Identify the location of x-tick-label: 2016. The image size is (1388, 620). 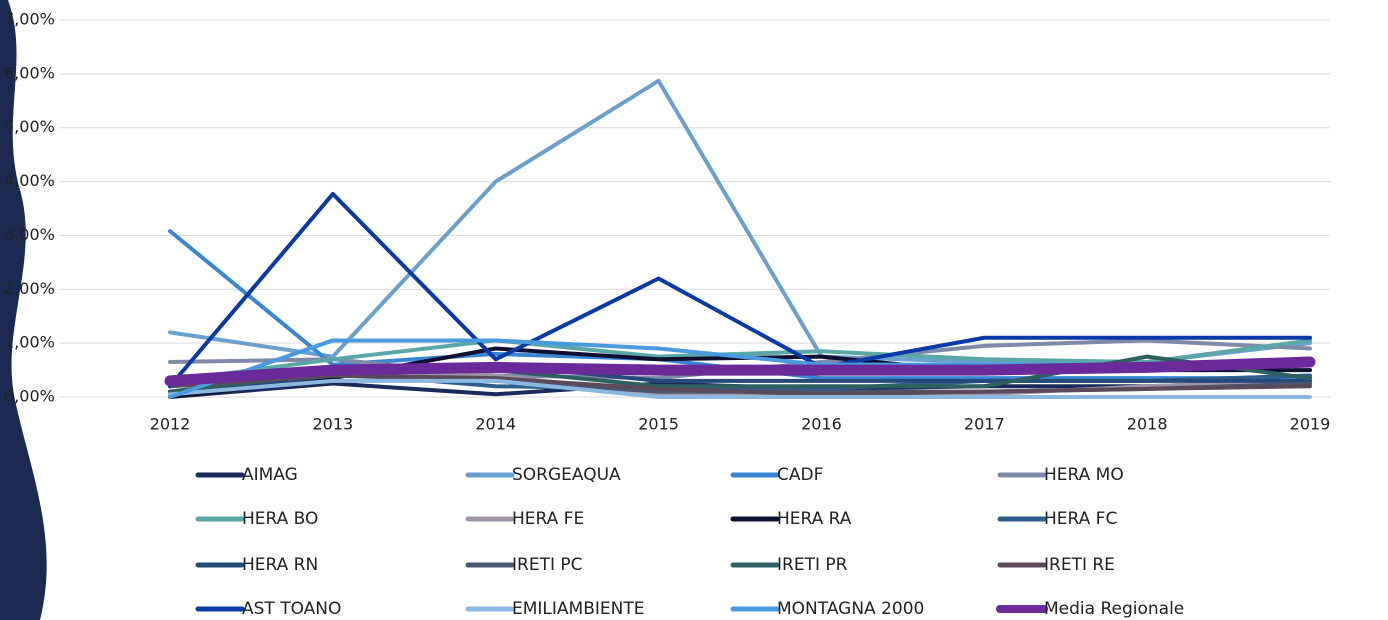
(821, 424).